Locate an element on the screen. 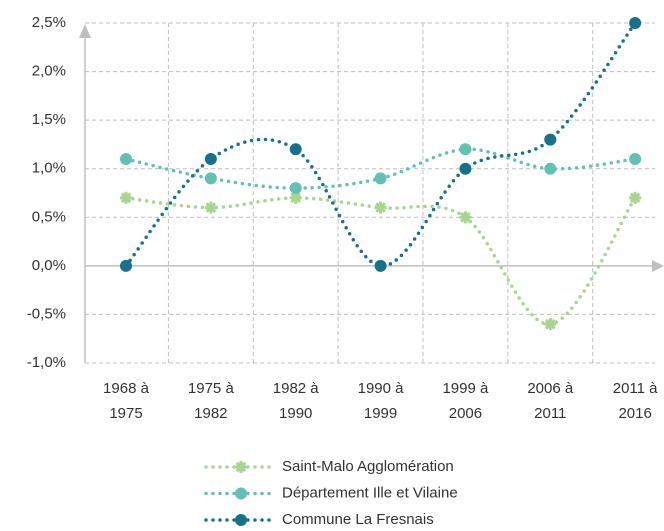 The image size is (664, 531). x-tick-label: 2006 à 2011 is located at coordinates (550, 401).